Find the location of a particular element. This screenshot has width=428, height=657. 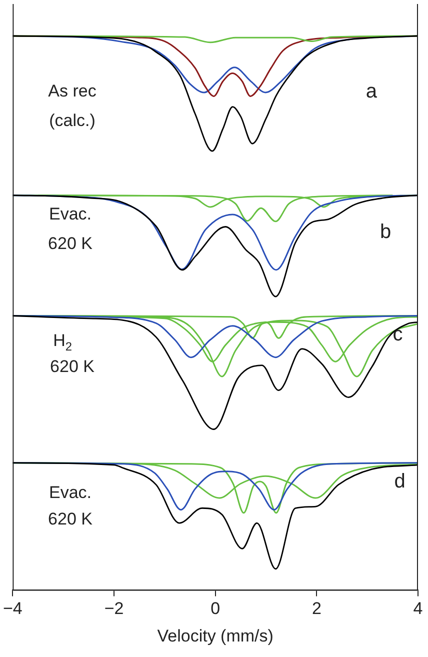

x-tick-label: −4 is located at coordinates (12, 608).